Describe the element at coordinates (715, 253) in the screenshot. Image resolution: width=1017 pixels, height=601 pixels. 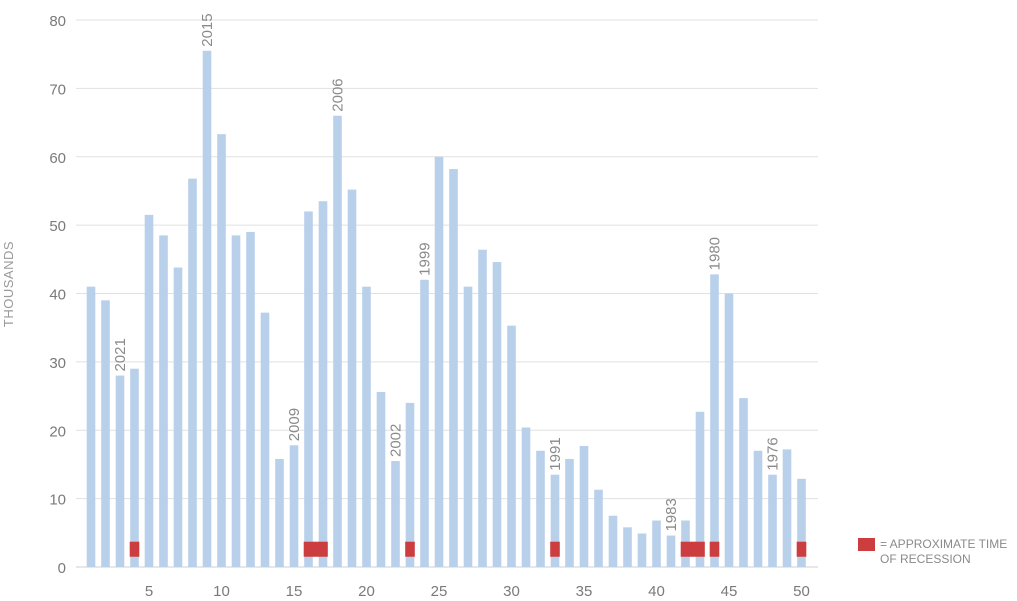
I see `annotation-label: 1980` at that location.